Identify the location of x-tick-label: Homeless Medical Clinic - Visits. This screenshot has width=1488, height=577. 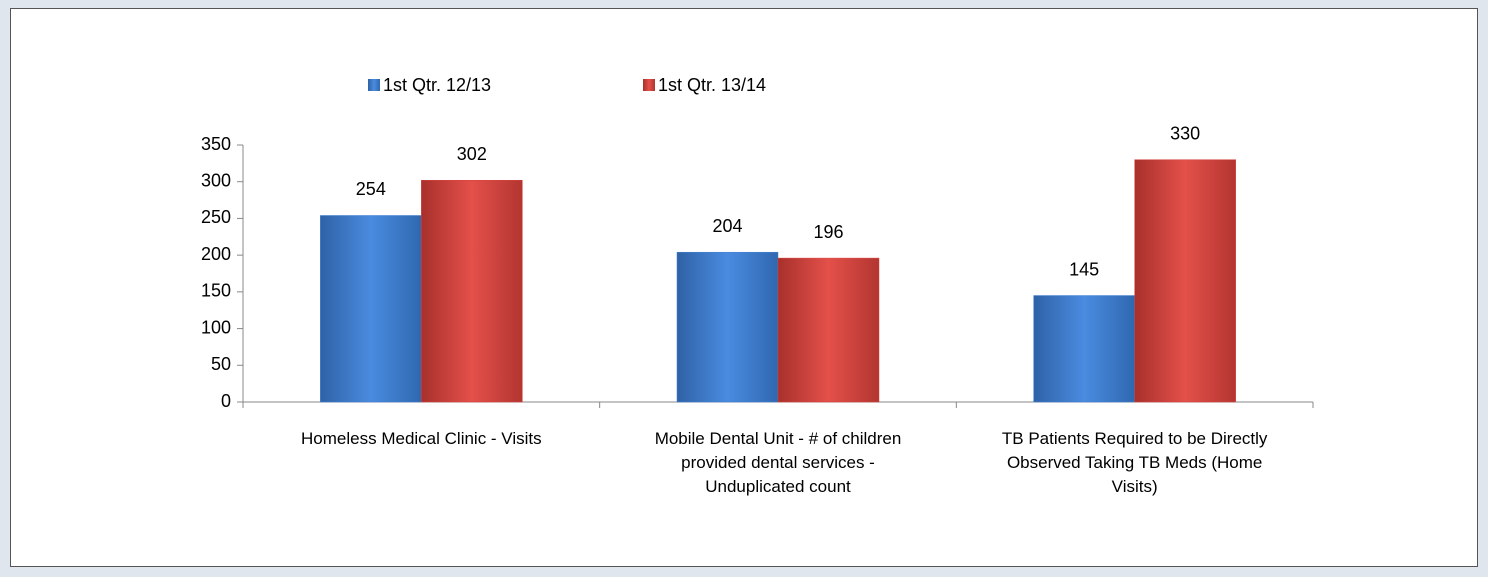
(421, 438).